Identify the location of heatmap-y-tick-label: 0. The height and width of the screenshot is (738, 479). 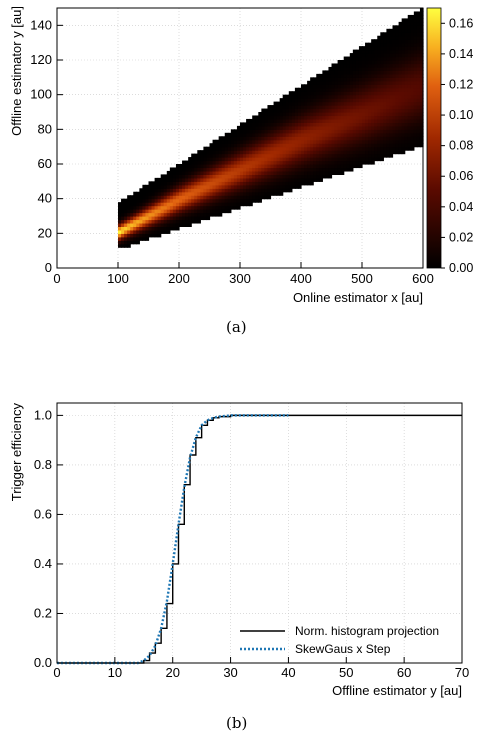
(48, 267).